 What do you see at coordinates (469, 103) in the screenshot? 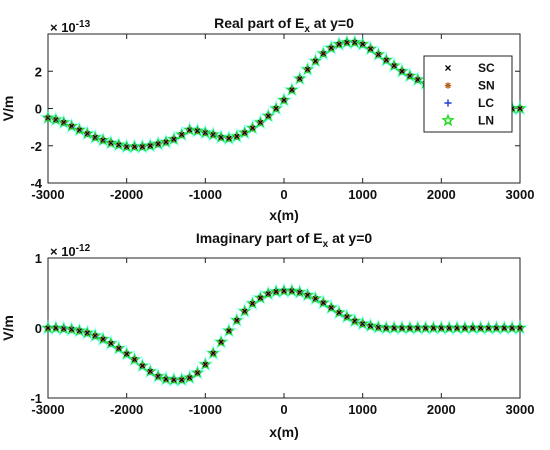
I see `legend-item-lc: LC` at bounding box center [469, 103].